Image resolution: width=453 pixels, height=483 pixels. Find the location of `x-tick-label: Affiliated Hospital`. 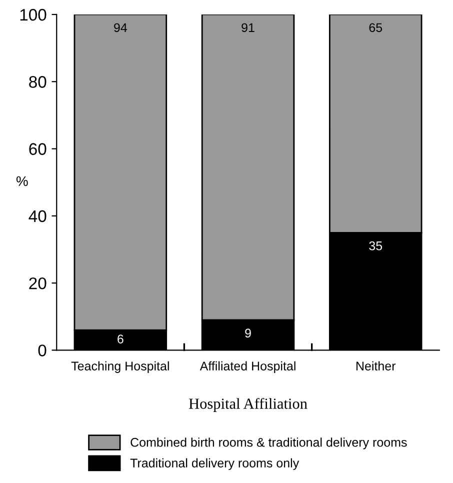

x-tick-label: Affiliated Hospital is located at coordinates (248, 367).